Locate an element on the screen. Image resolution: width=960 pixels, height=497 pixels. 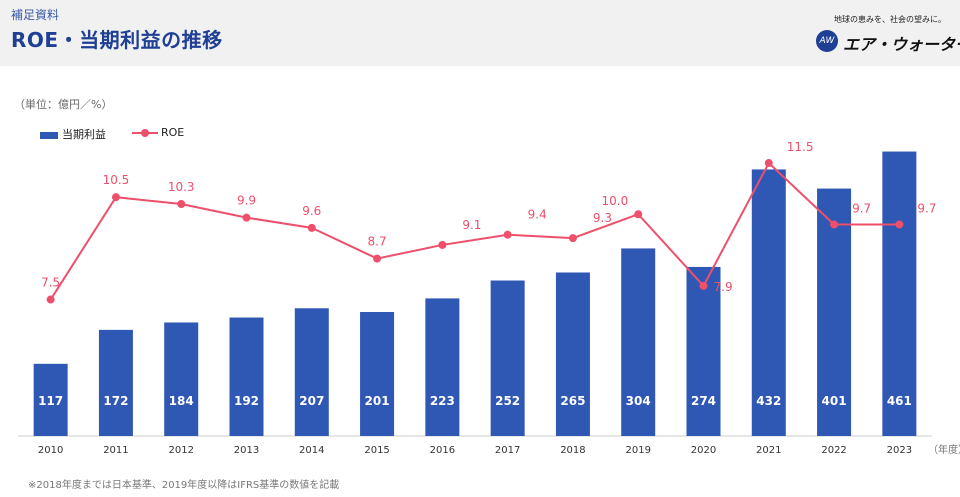
x-tick-2022: 2022 is located at coordinates (833, 450).